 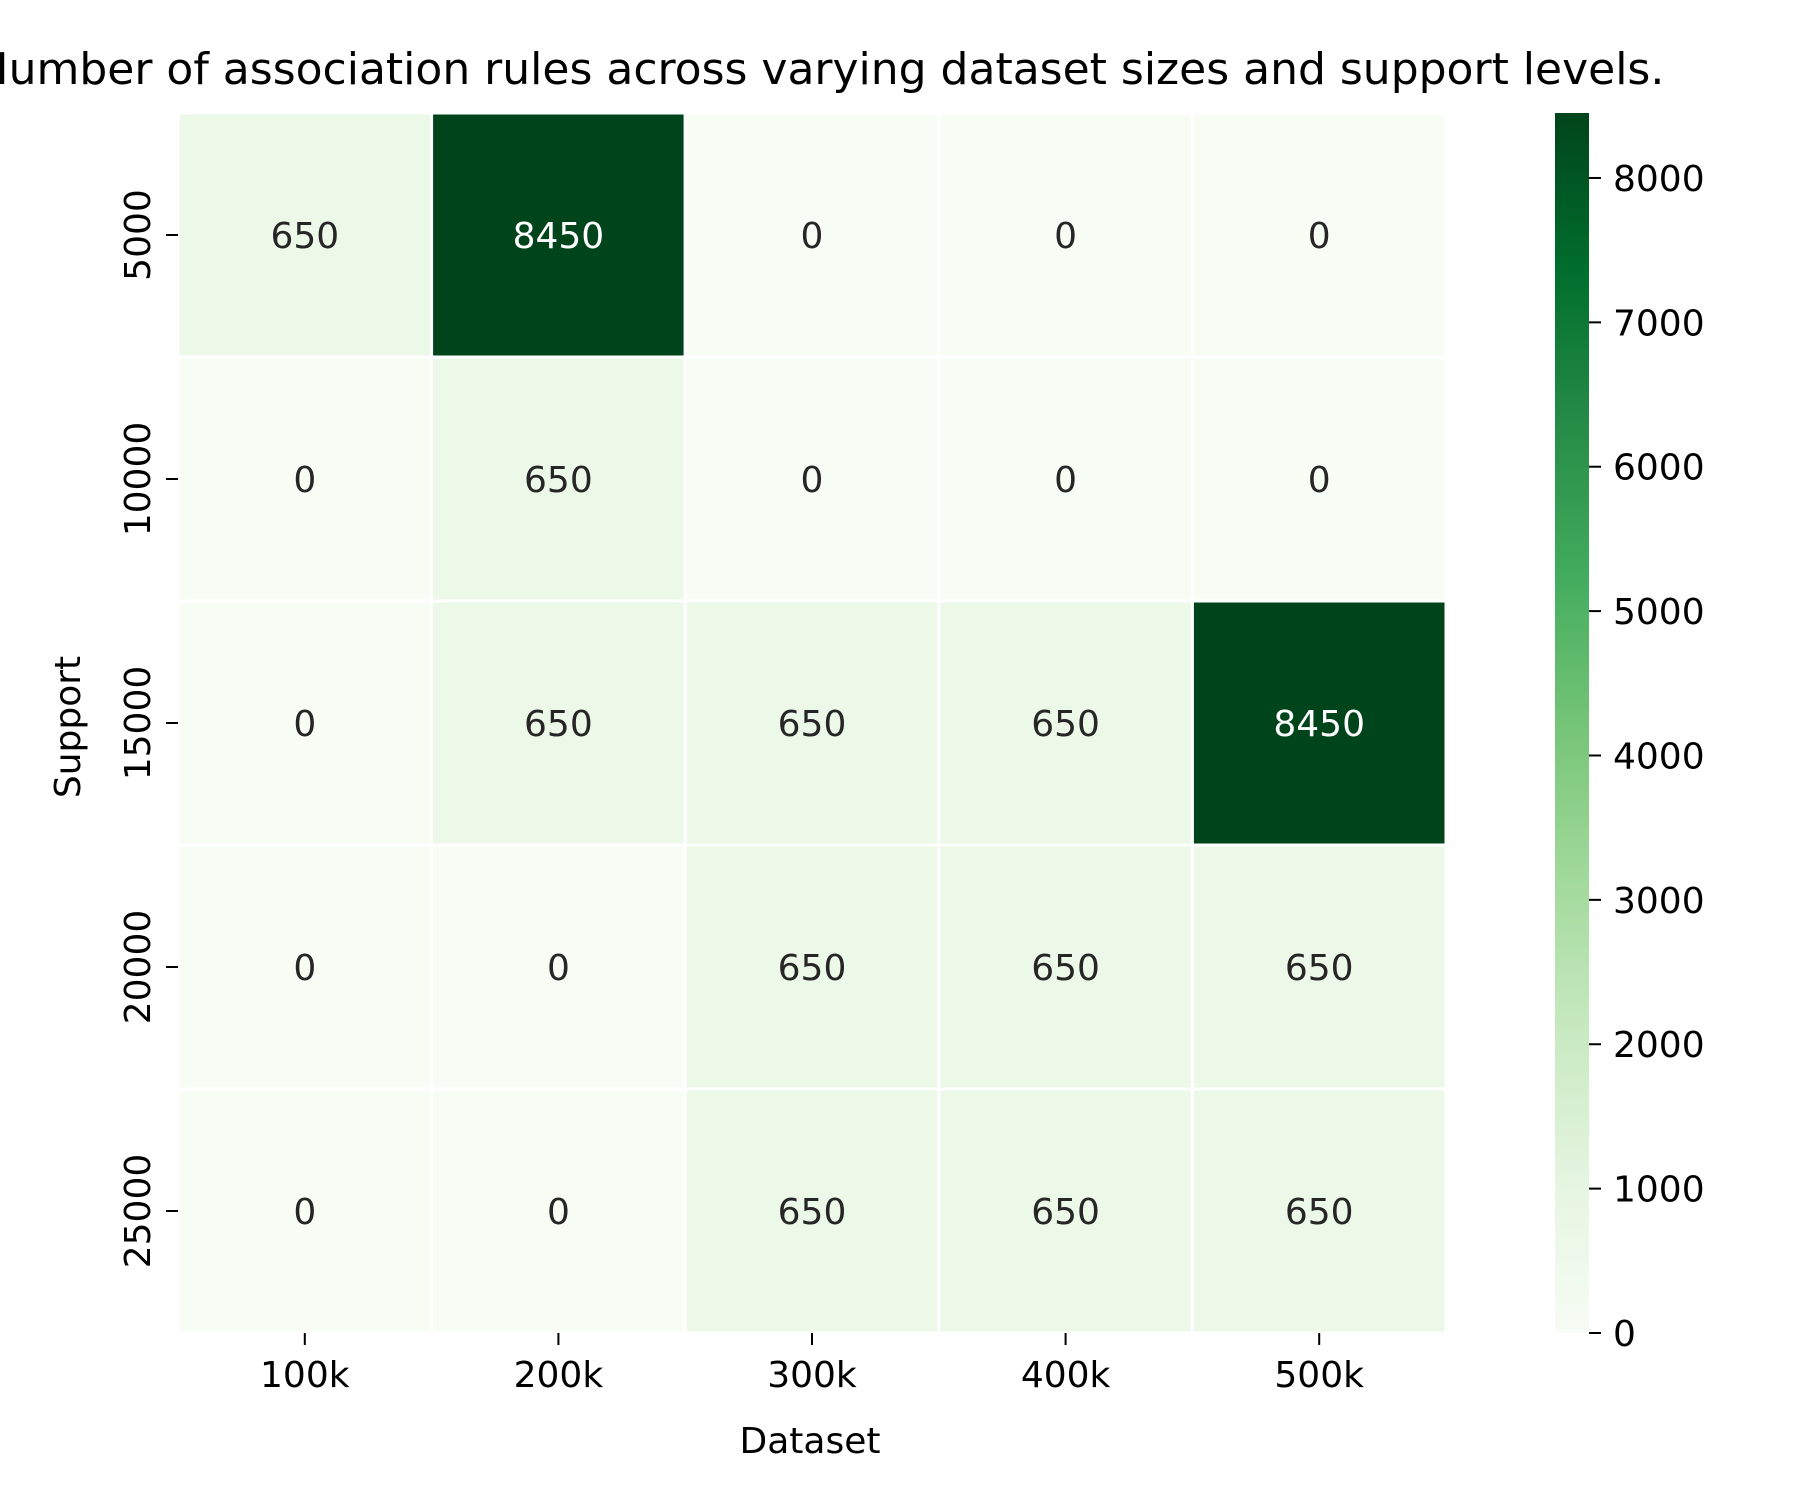 I want to click on y-axis: 5000 10000 15000 20000 25000, so click(x=148, y=728).